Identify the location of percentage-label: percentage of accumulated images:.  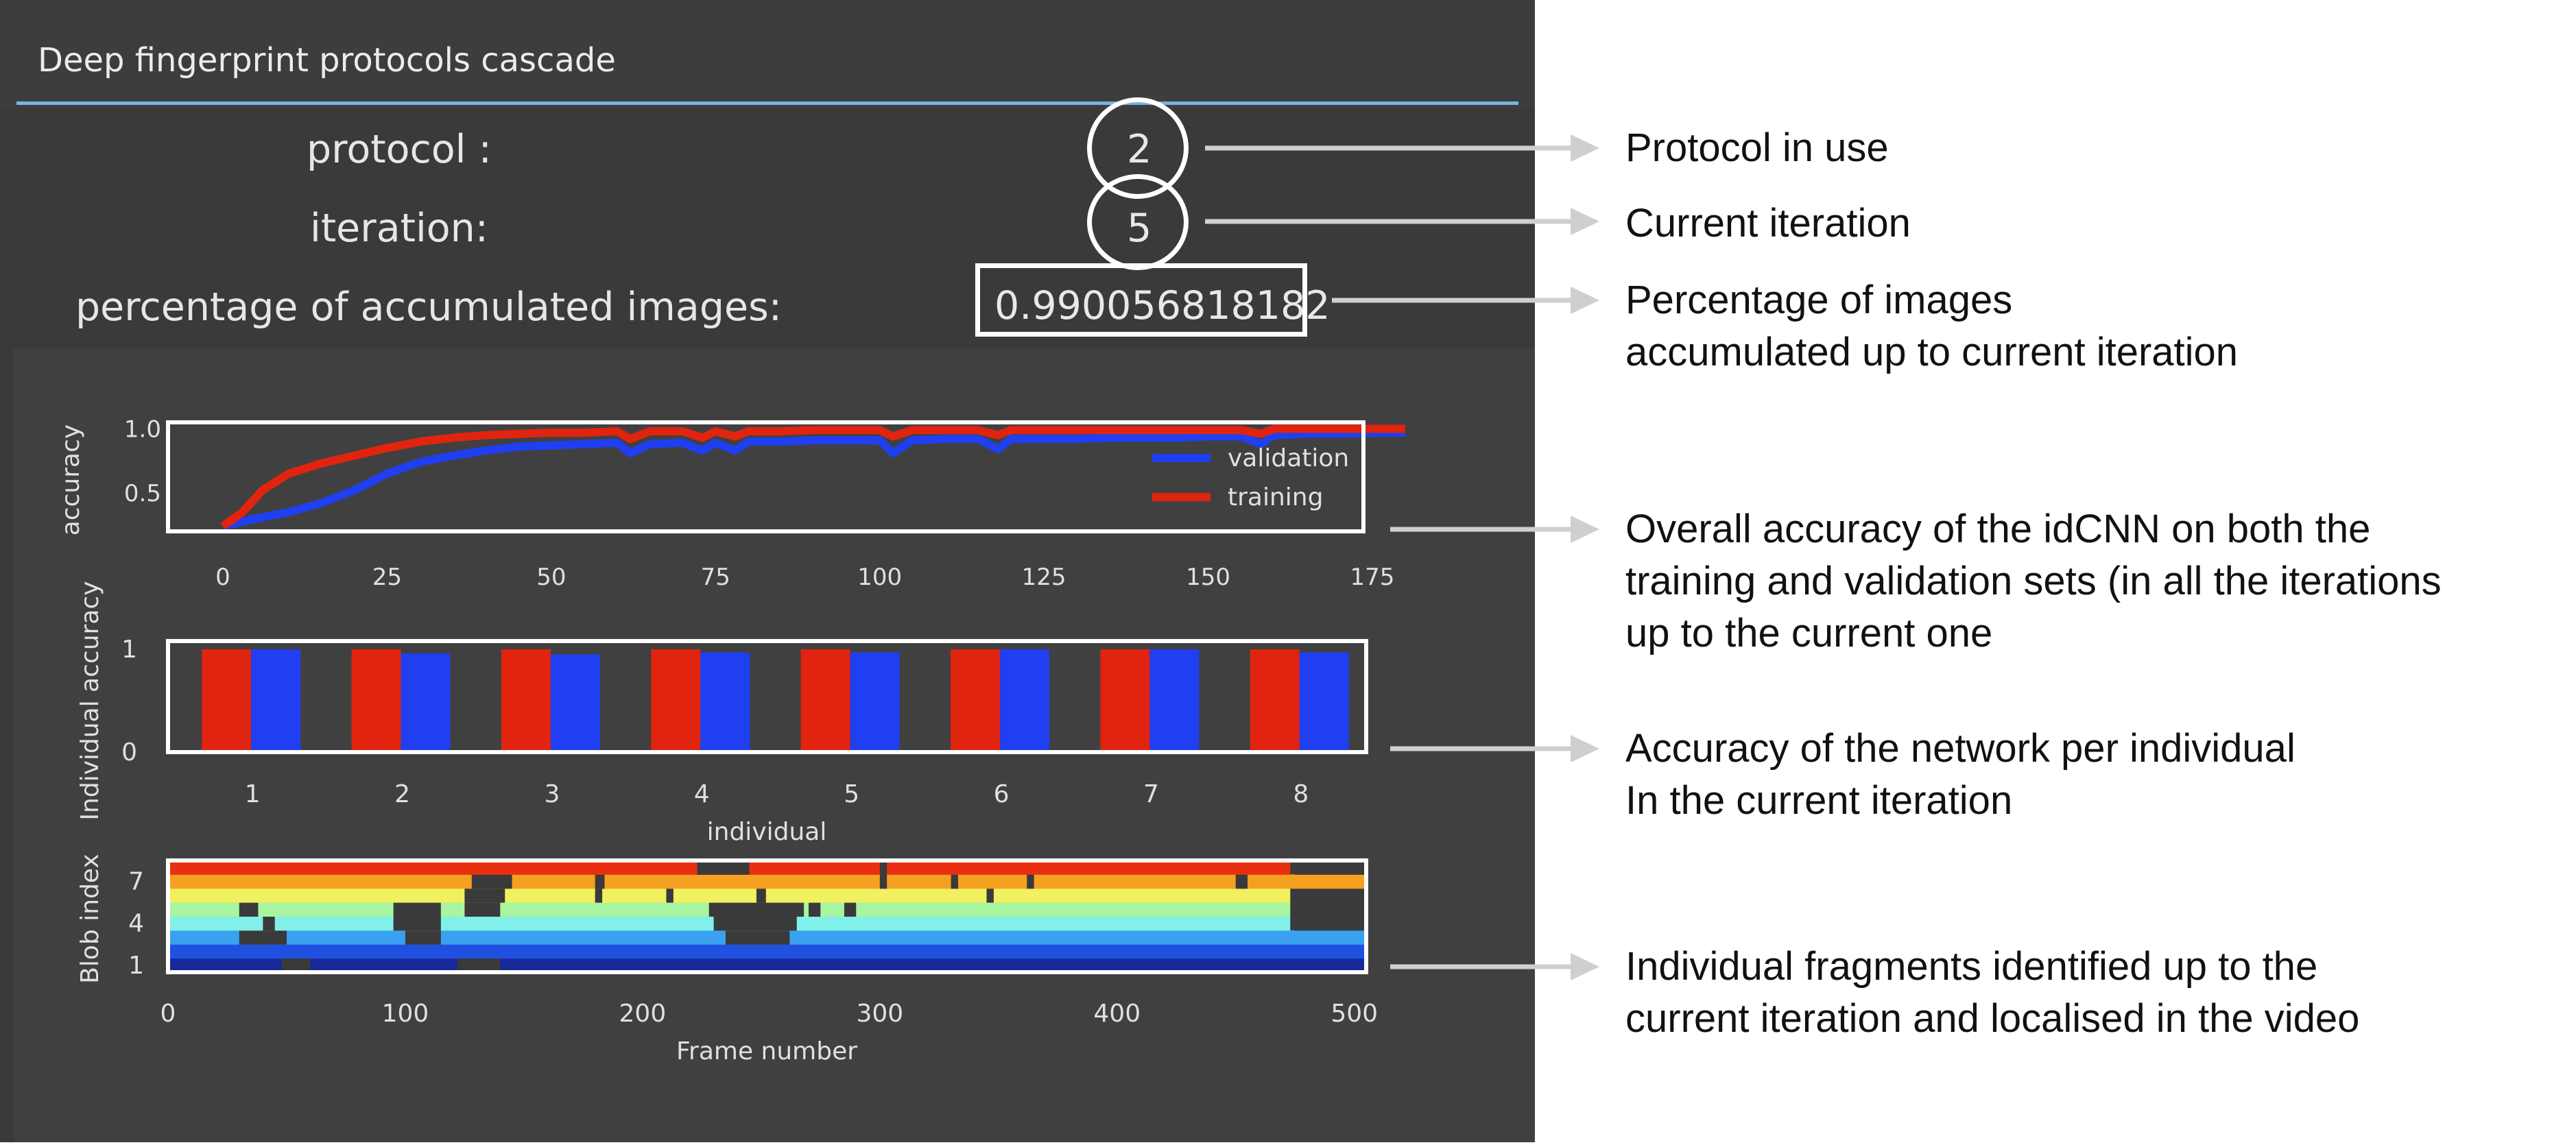
(428, 308).